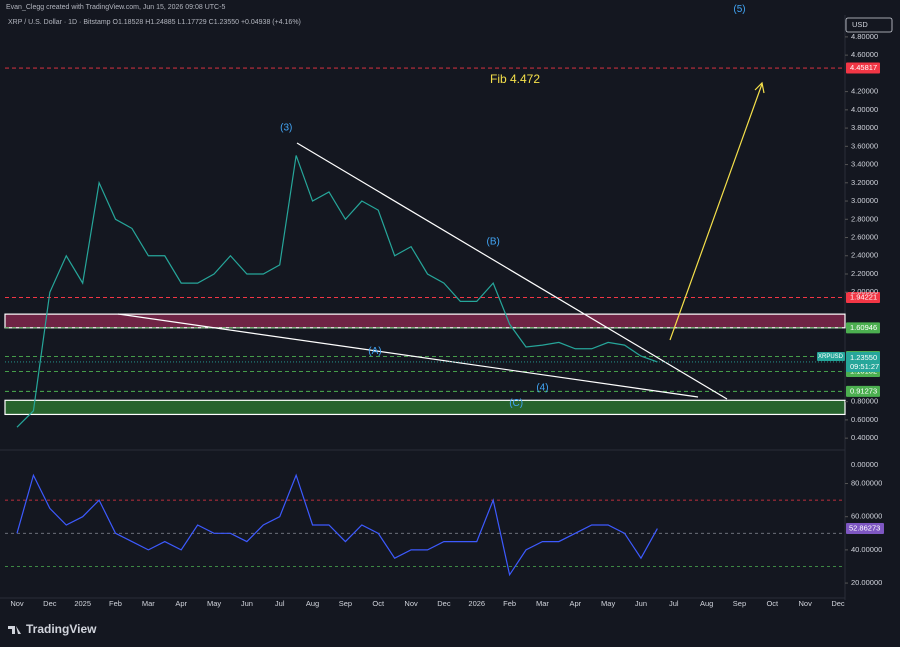 This screenshot has width=900, height=647. What do you see at coordinates (869, 25) in the screenshot?
I see `currency-box` at bounding box center [869, 25].